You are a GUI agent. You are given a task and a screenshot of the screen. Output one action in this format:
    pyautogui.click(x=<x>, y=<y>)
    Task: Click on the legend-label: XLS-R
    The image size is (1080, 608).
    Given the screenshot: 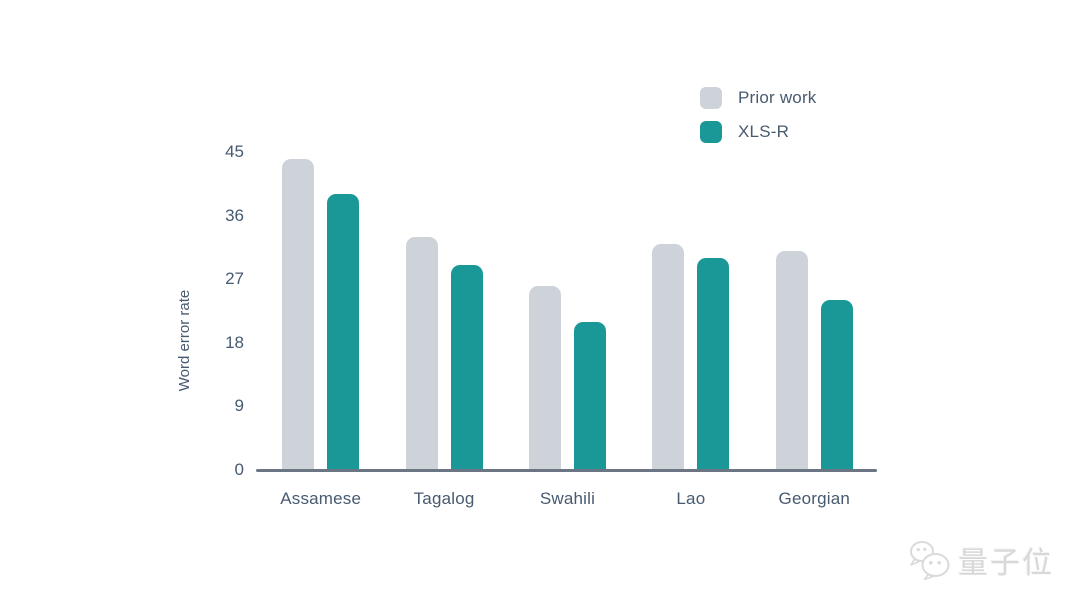 What is the action you would take?
    pyautogui.click(x=764, y=131)
    